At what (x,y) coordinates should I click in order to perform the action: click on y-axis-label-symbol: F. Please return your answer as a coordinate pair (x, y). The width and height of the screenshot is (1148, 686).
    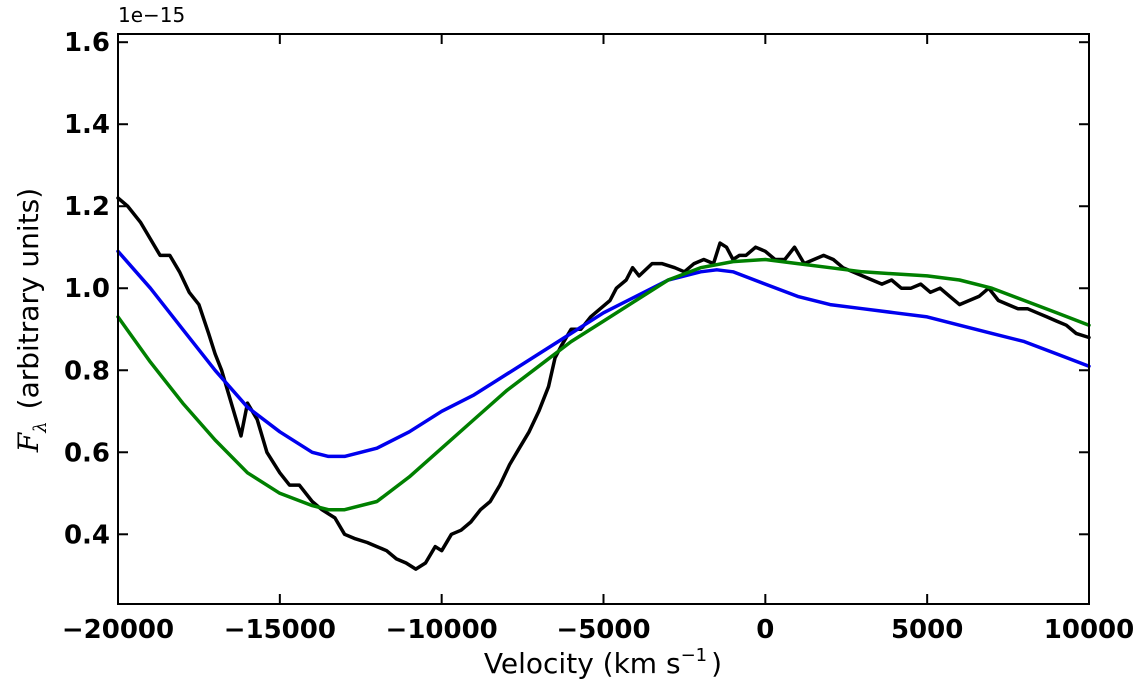
    Looking at the image, I should click on (28, 442).